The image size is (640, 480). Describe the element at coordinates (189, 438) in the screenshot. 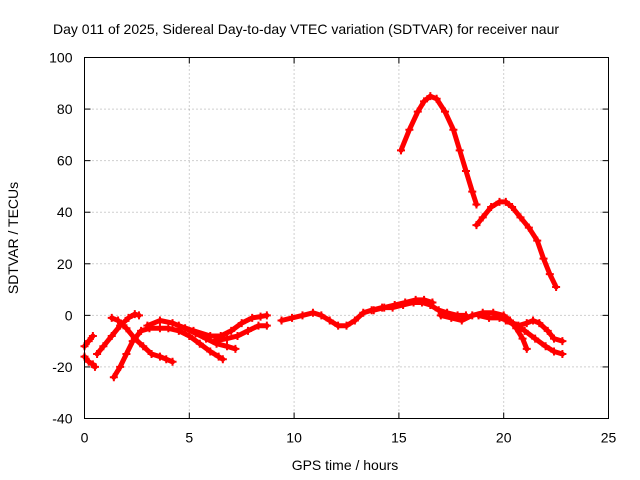

I see `x-tick-label: 5` at that location.